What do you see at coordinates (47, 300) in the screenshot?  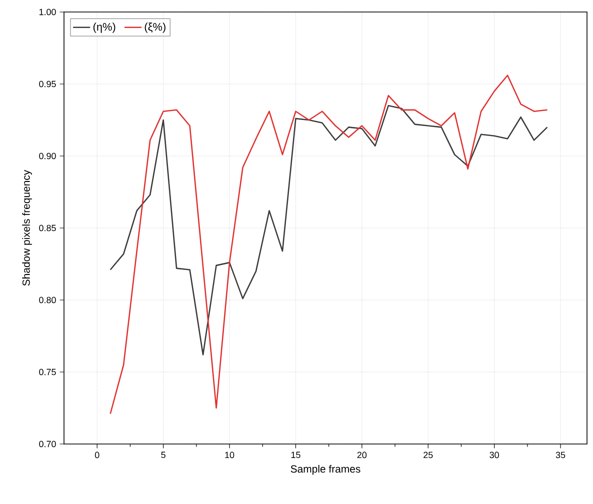 I see `y-tick-label: 0.80` at bounding box center [47, 300].